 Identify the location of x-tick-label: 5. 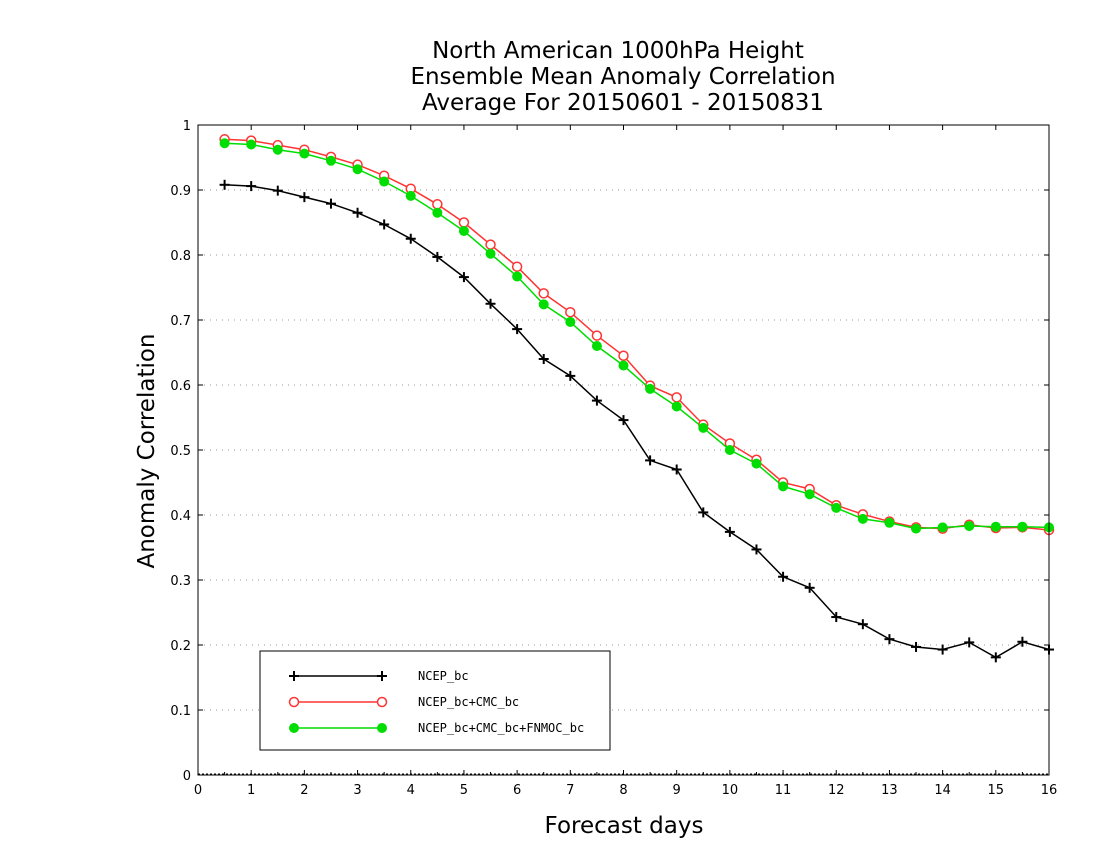
(464, 790).